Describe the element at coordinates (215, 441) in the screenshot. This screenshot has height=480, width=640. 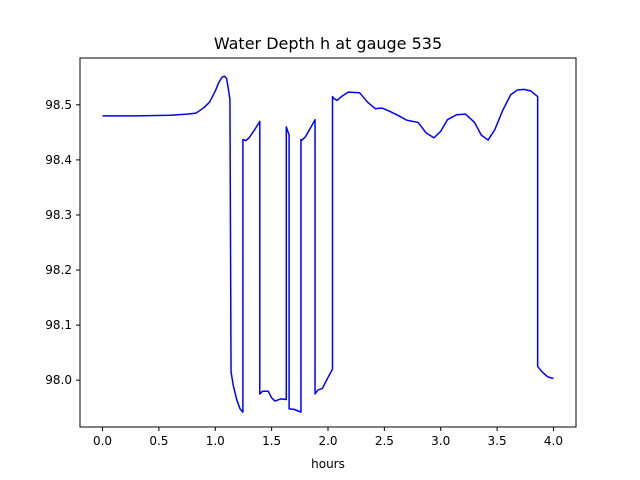
I see `x-tick-label: 1.0` at that location.